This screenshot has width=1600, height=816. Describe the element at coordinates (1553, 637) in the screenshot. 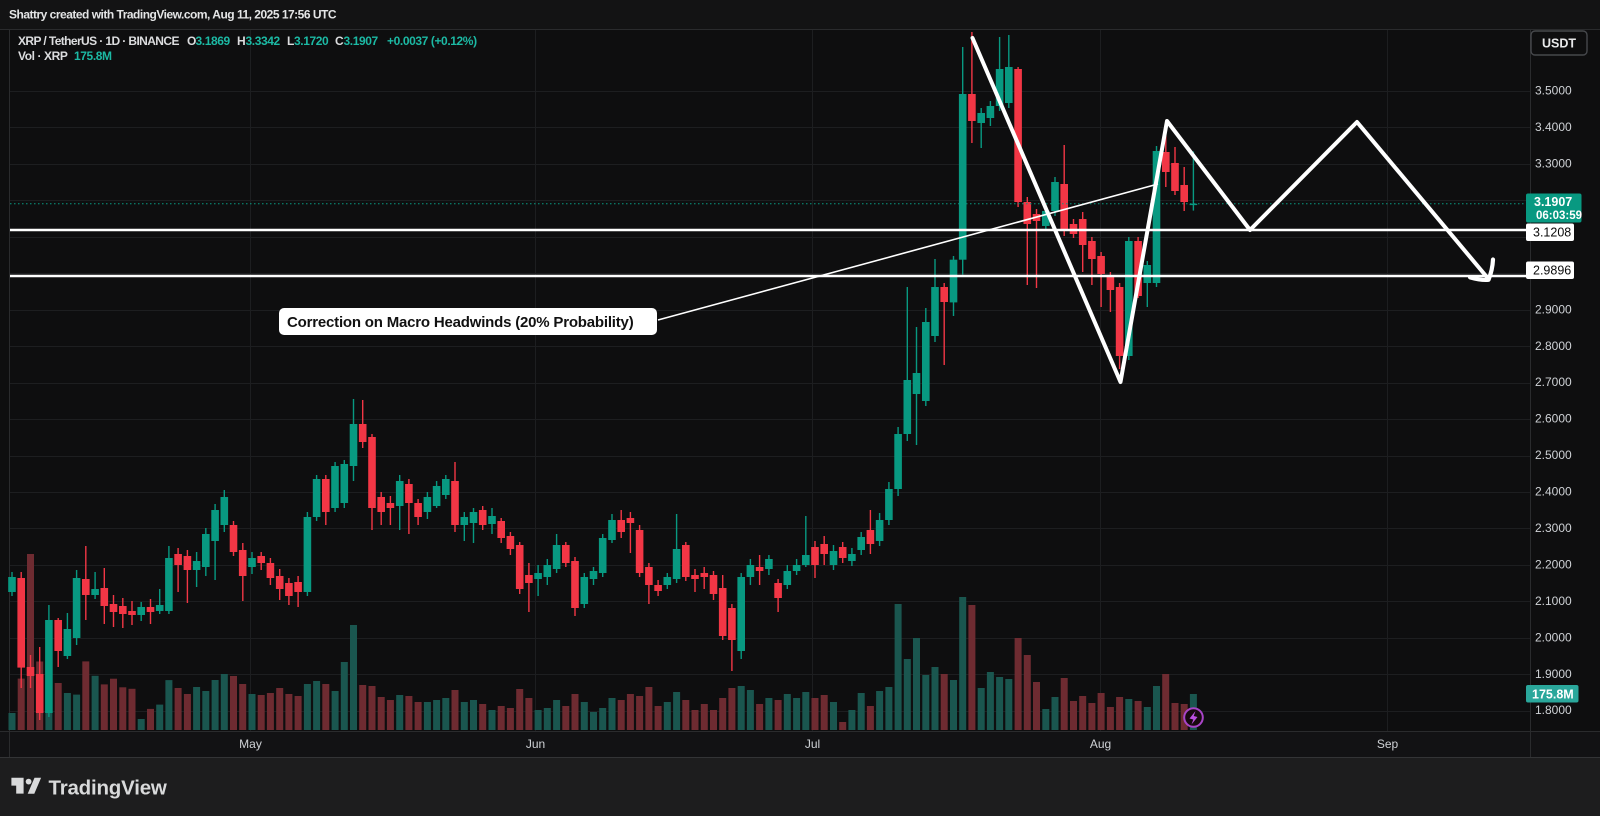

I see `svg-text: 2.0000` at that location.